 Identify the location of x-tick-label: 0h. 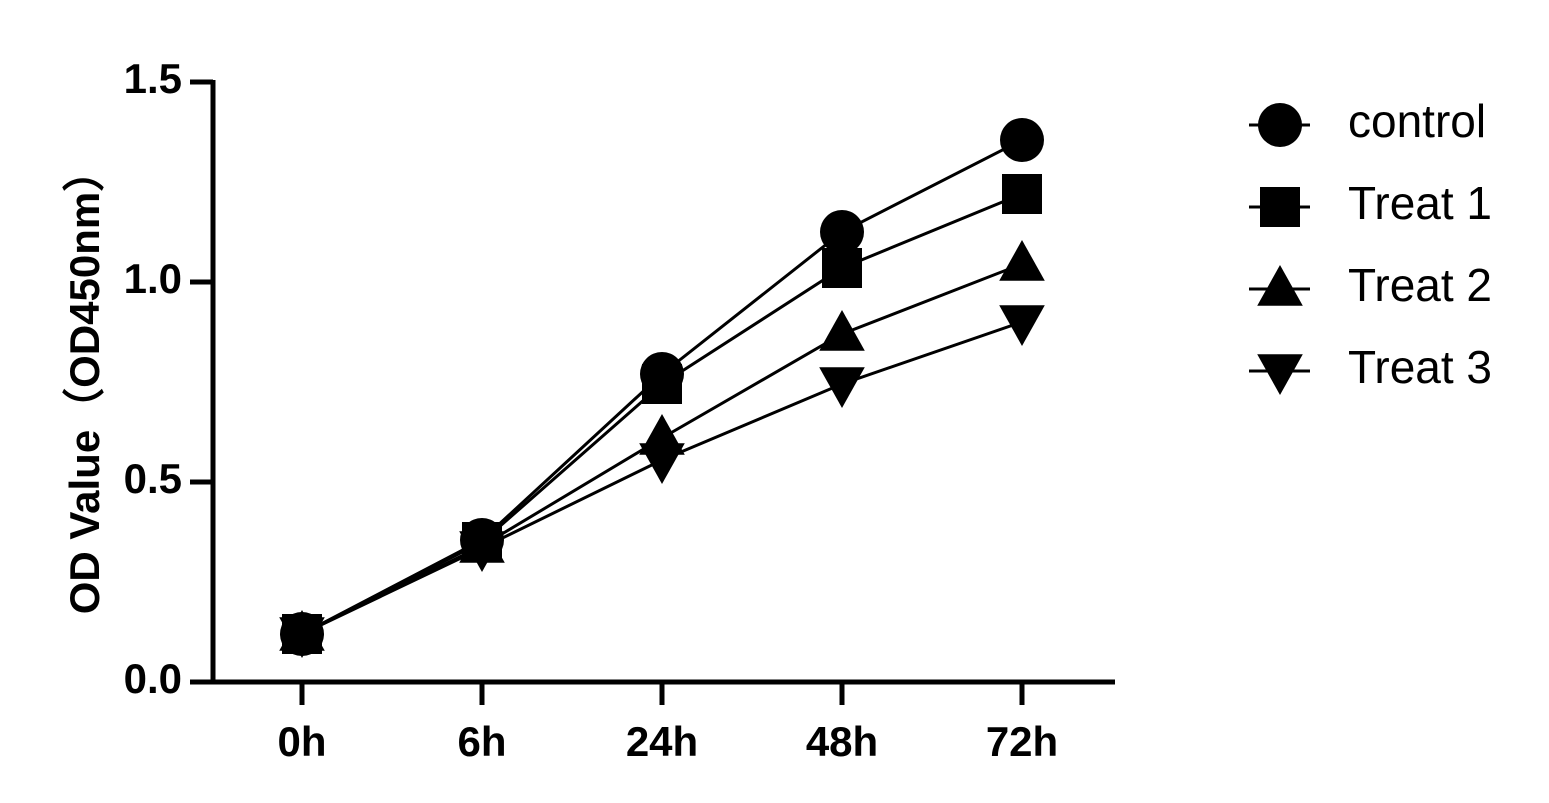
(301, 741).